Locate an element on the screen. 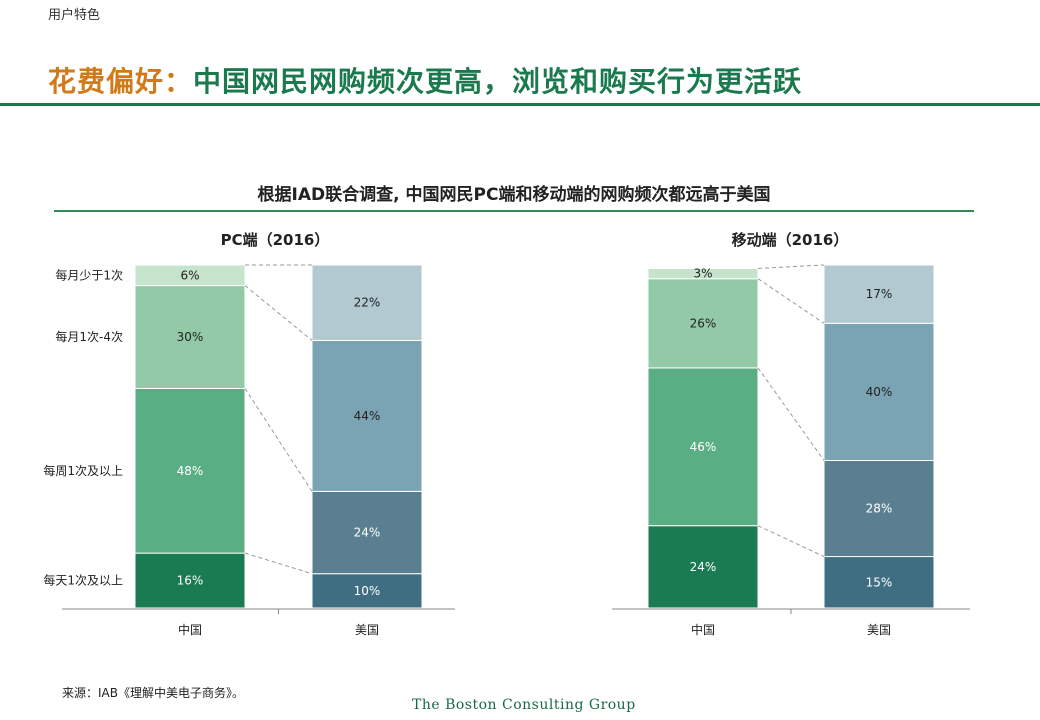  data-label: 48% is located at coordinates (190, 471).